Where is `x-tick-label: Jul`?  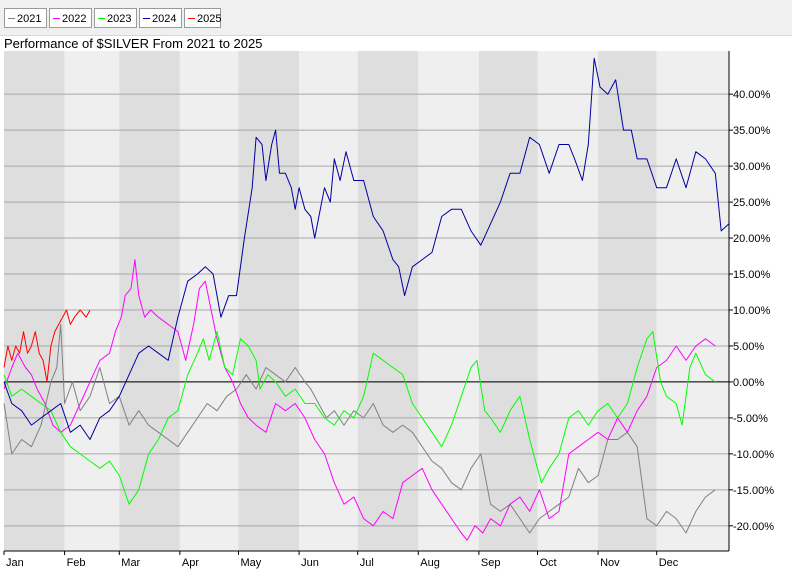 x-tick-label: Jul is located at coordinates (367, 563).